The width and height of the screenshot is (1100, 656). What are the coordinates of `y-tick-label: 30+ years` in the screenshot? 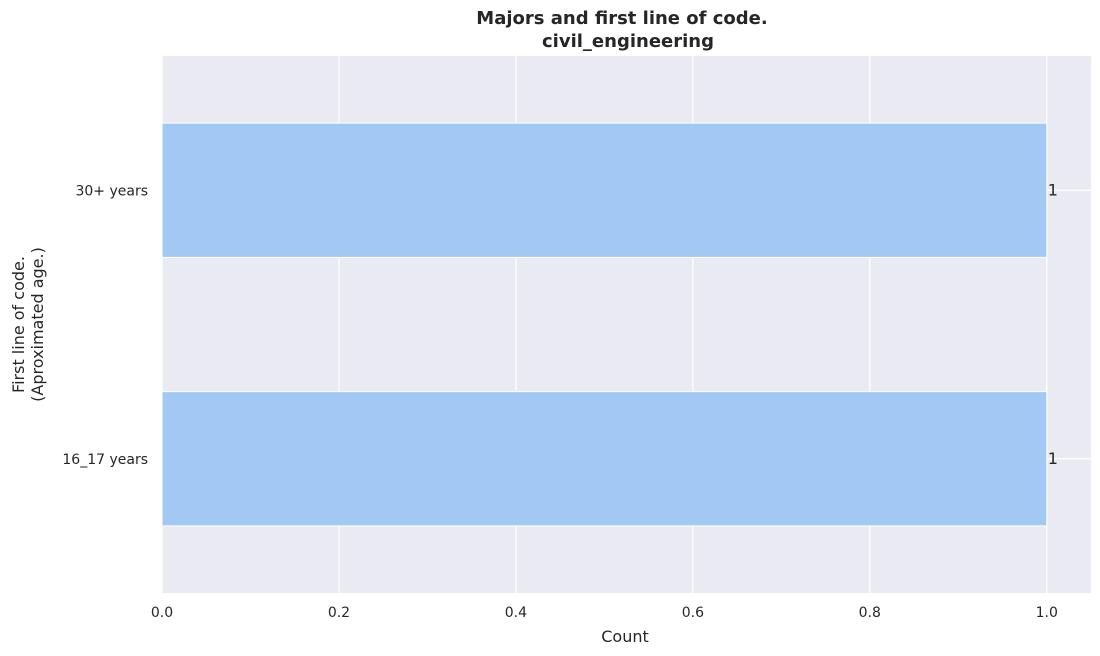 It's located at (111, 191).